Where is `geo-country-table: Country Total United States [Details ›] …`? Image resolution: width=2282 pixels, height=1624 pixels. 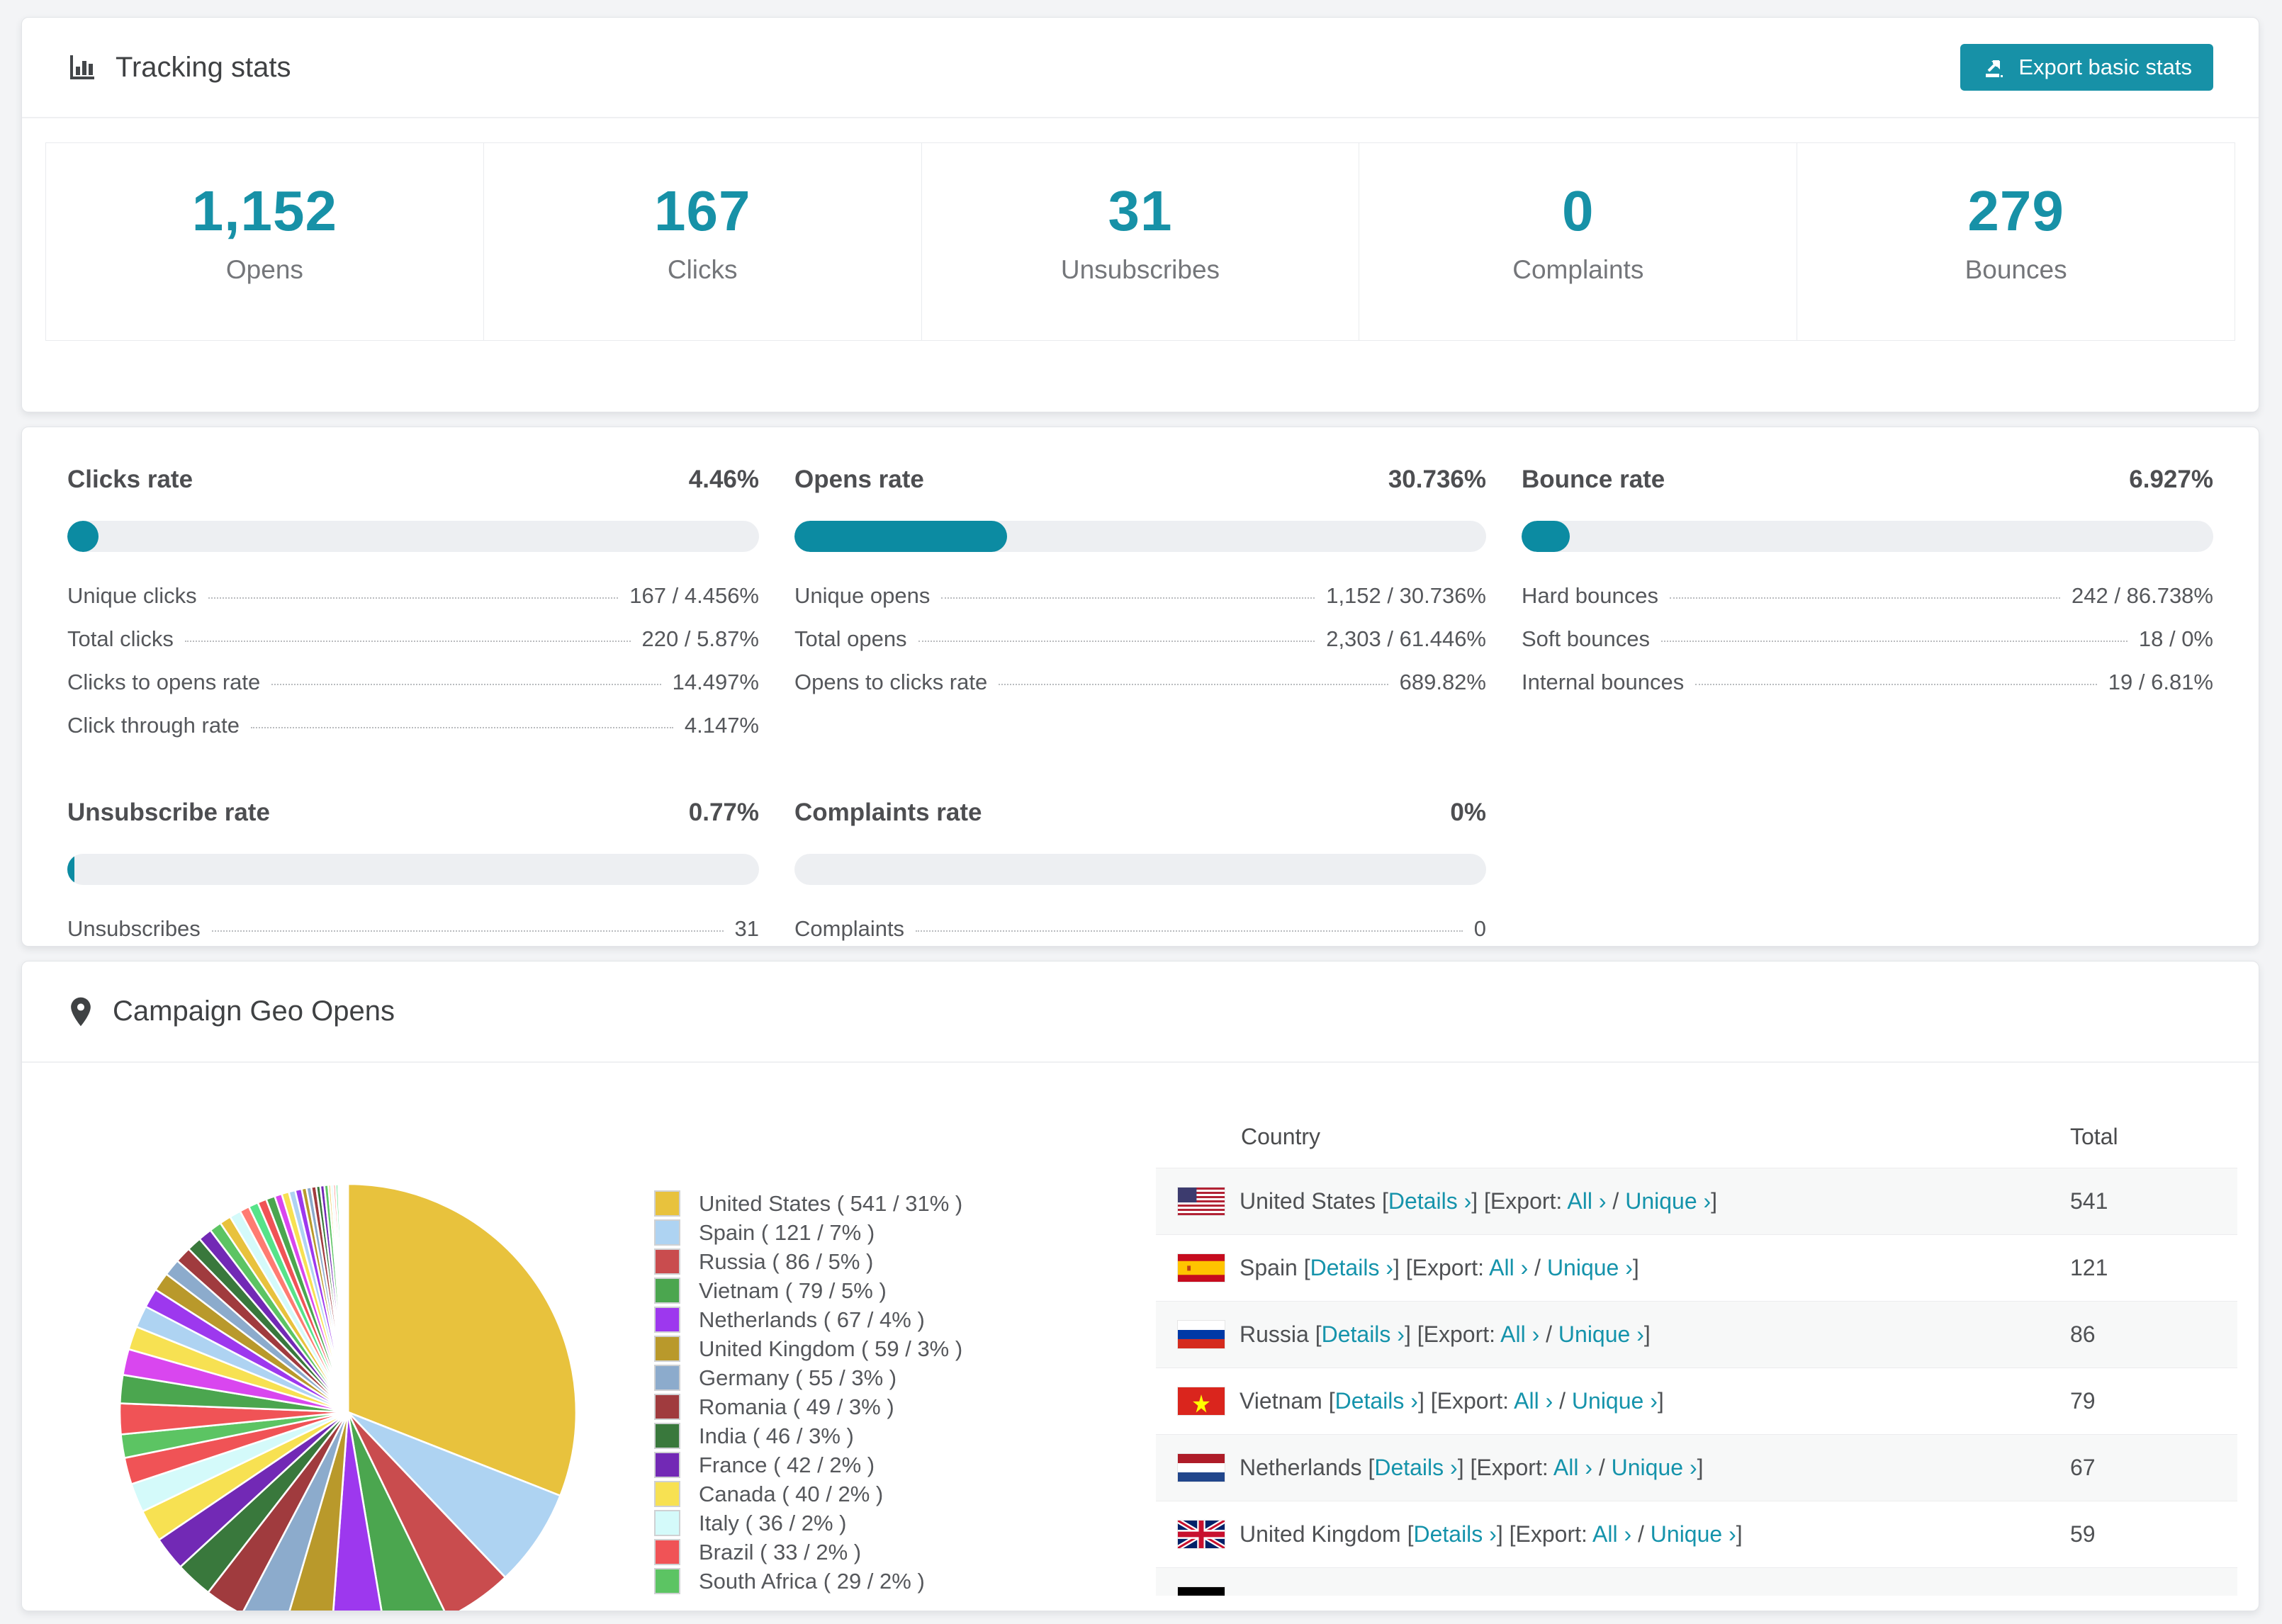
geo-country-table: Country Total United States [Details ›] … is located at coordinates (1696, 1351).